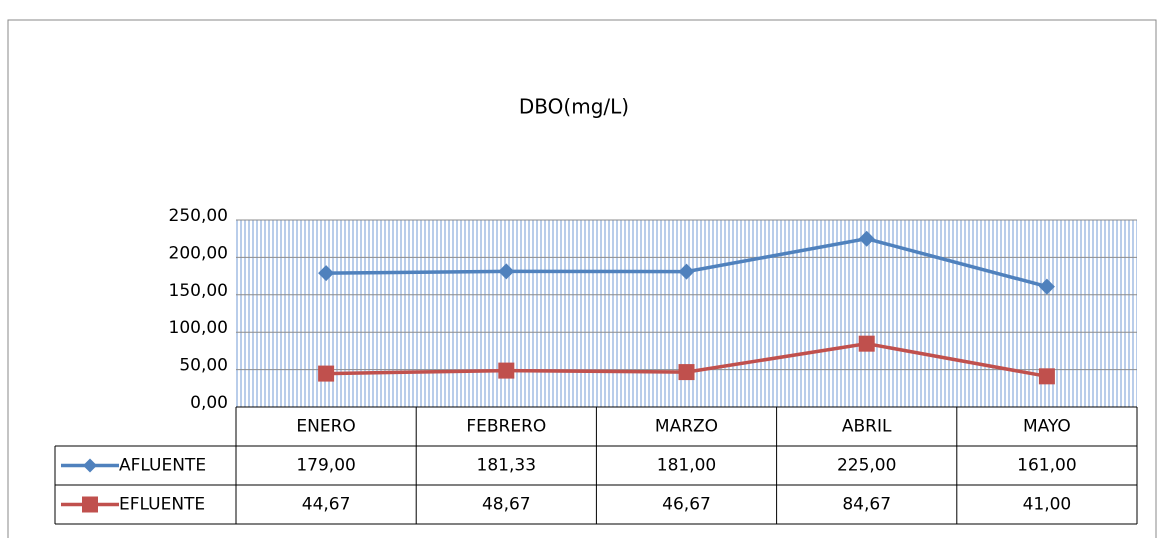 Image resolution: width=1157 pixels, height=538 pixels. Describe the element at coordinates (1047, 427) in the screenshot. I see `category-label: MAYO` at that location.